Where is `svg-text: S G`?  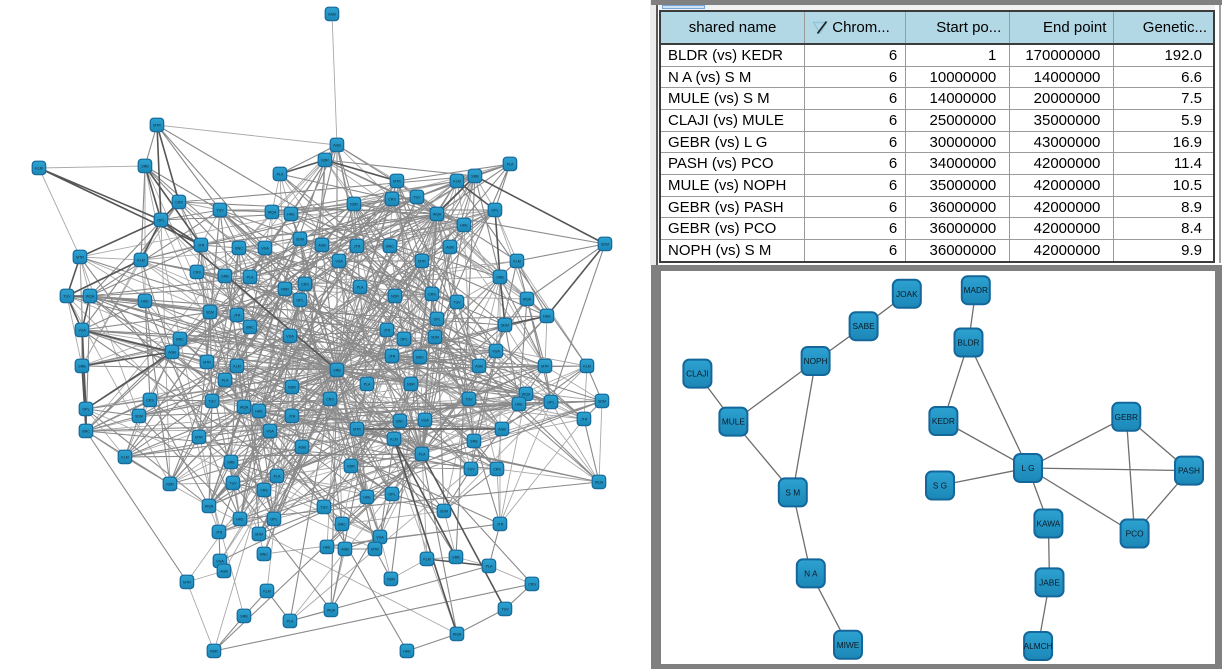
svg-text: S G is located at coordinates (940, 486).